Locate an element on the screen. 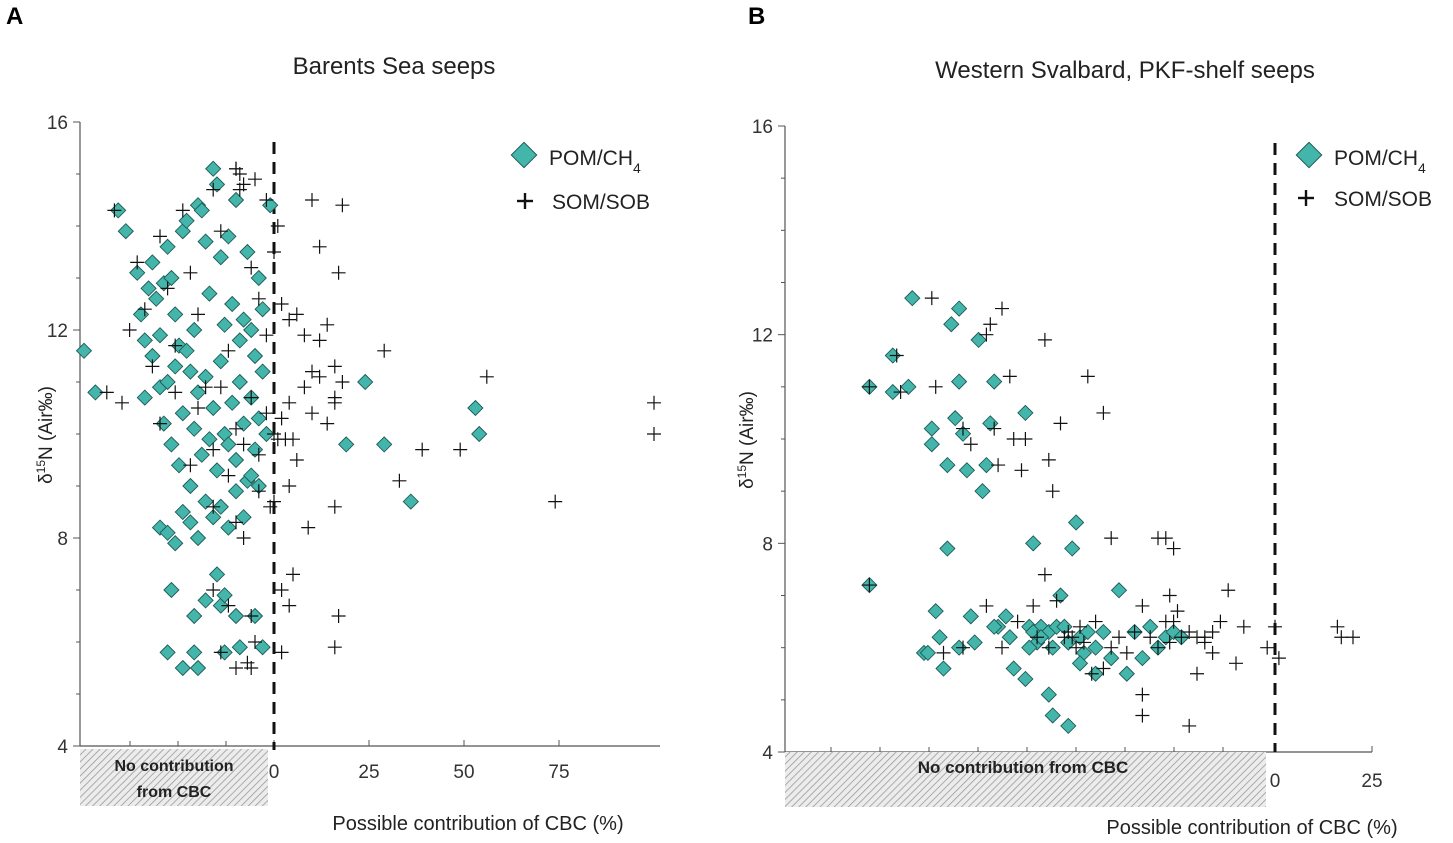 The height and width of the screenshot is (843, 1453). panel-b-y-tick-label: 12 is located at coordinates (762, 336).